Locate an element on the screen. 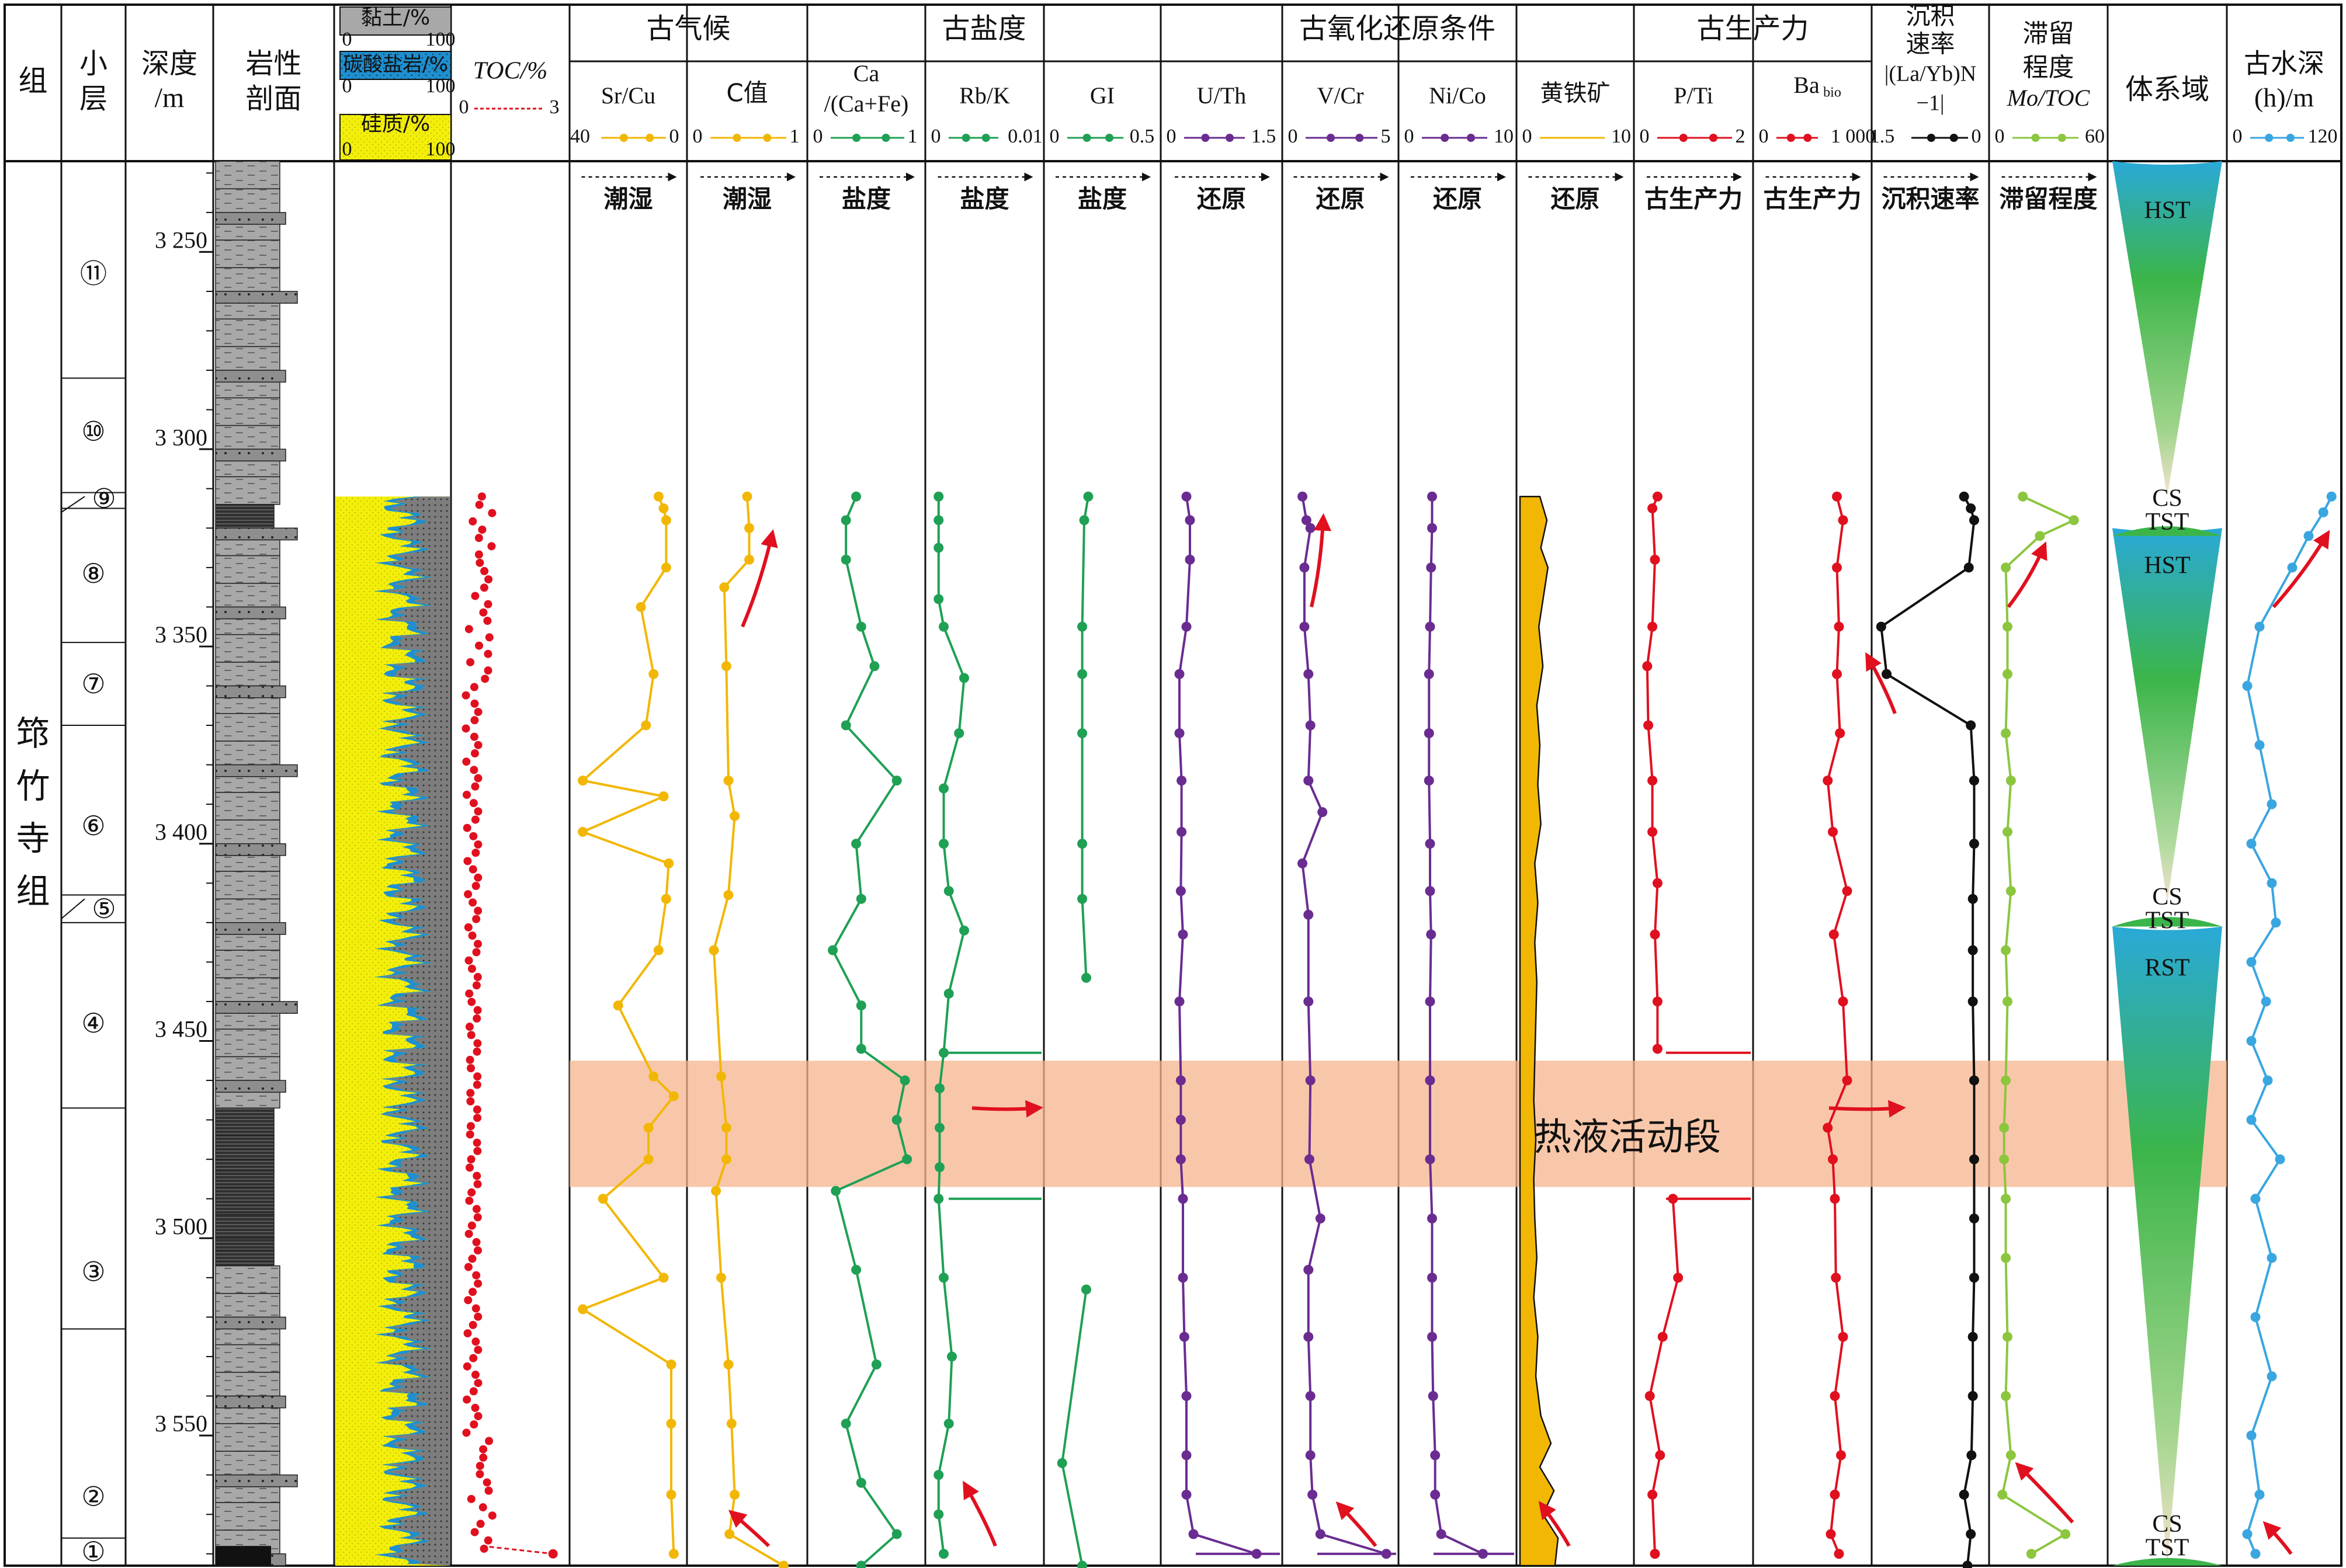  layer-number: ⑨ is located at coordinates (104, 498).